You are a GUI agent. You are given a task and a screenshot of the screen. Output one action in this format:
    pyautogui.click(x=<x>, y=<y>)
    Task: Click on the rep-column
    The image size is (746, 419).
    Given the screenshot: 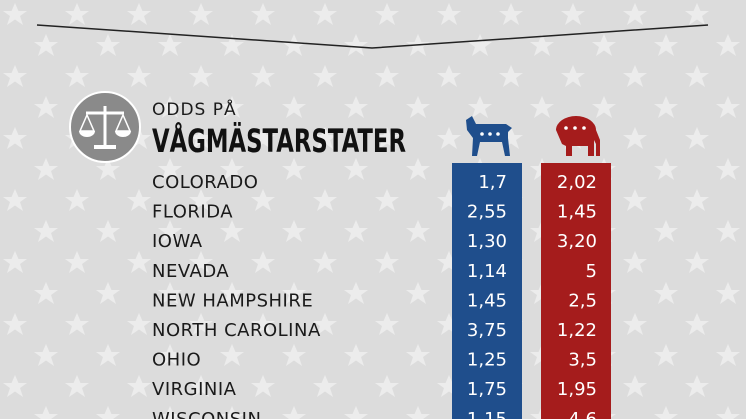 What is the action you would take?
    pyautogui.click(x=576, y=291)
    